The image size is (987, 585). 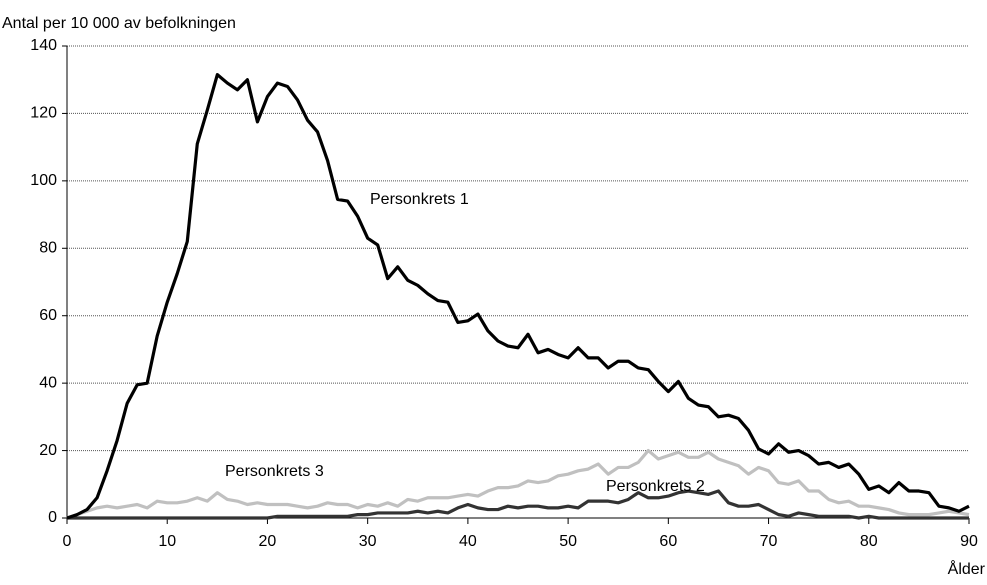 I want to click on series-label: Personkrets 3, so click(x=274, y=471).